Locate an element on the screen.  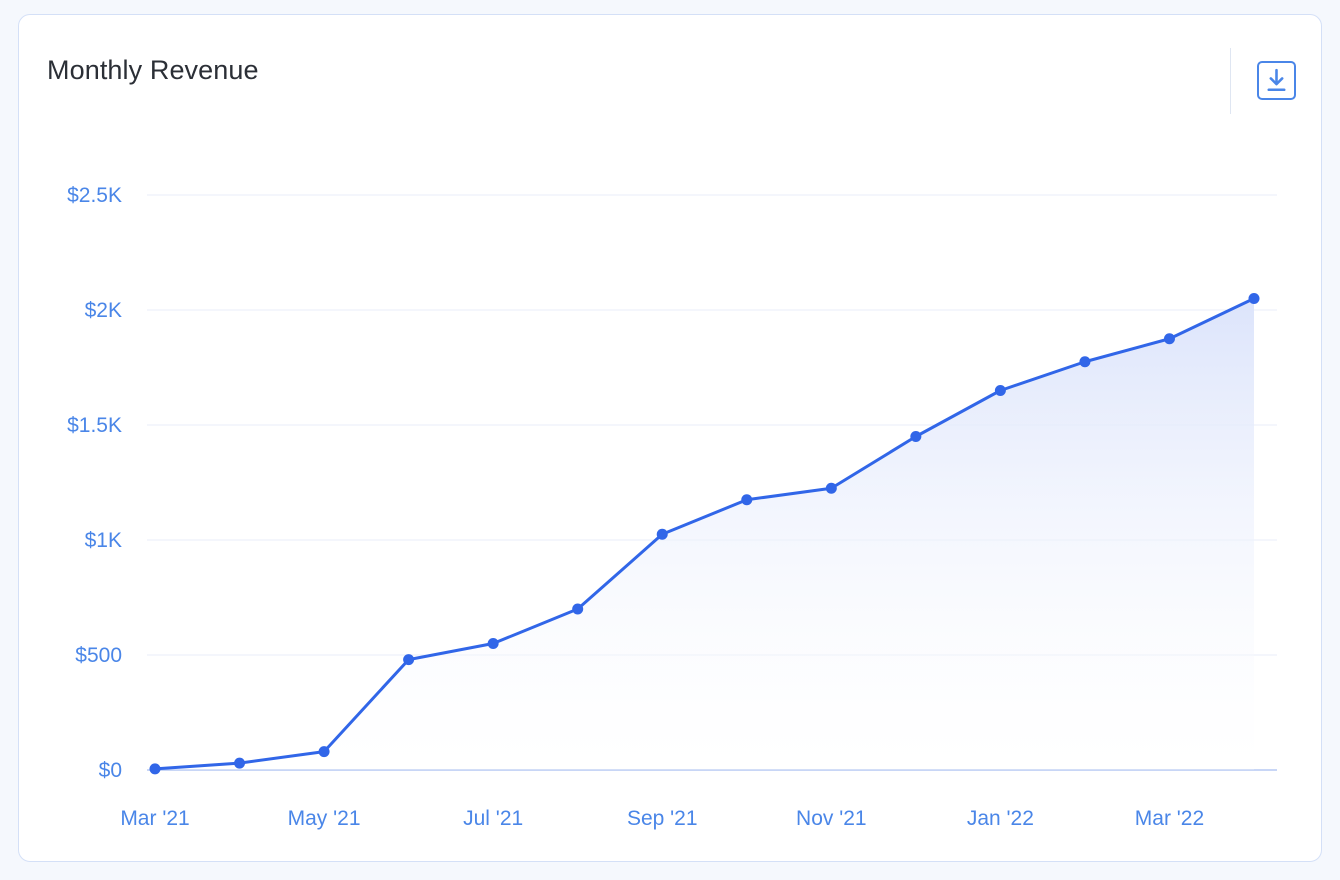
y-tick-label: $1K is located at coordinates (103, 540).